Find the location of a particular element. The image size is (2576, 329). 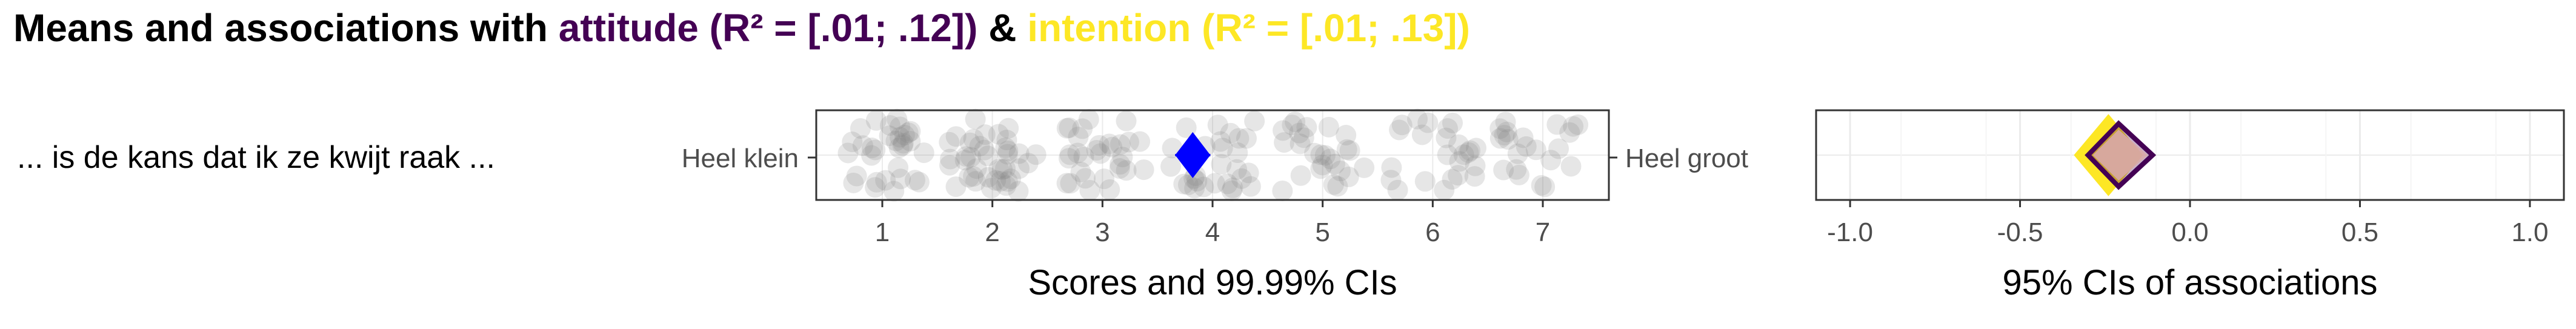

associations-x-axis: -1.0 -0.5 0.0 0.5 1.0 is located at coordinates (2187, 223).